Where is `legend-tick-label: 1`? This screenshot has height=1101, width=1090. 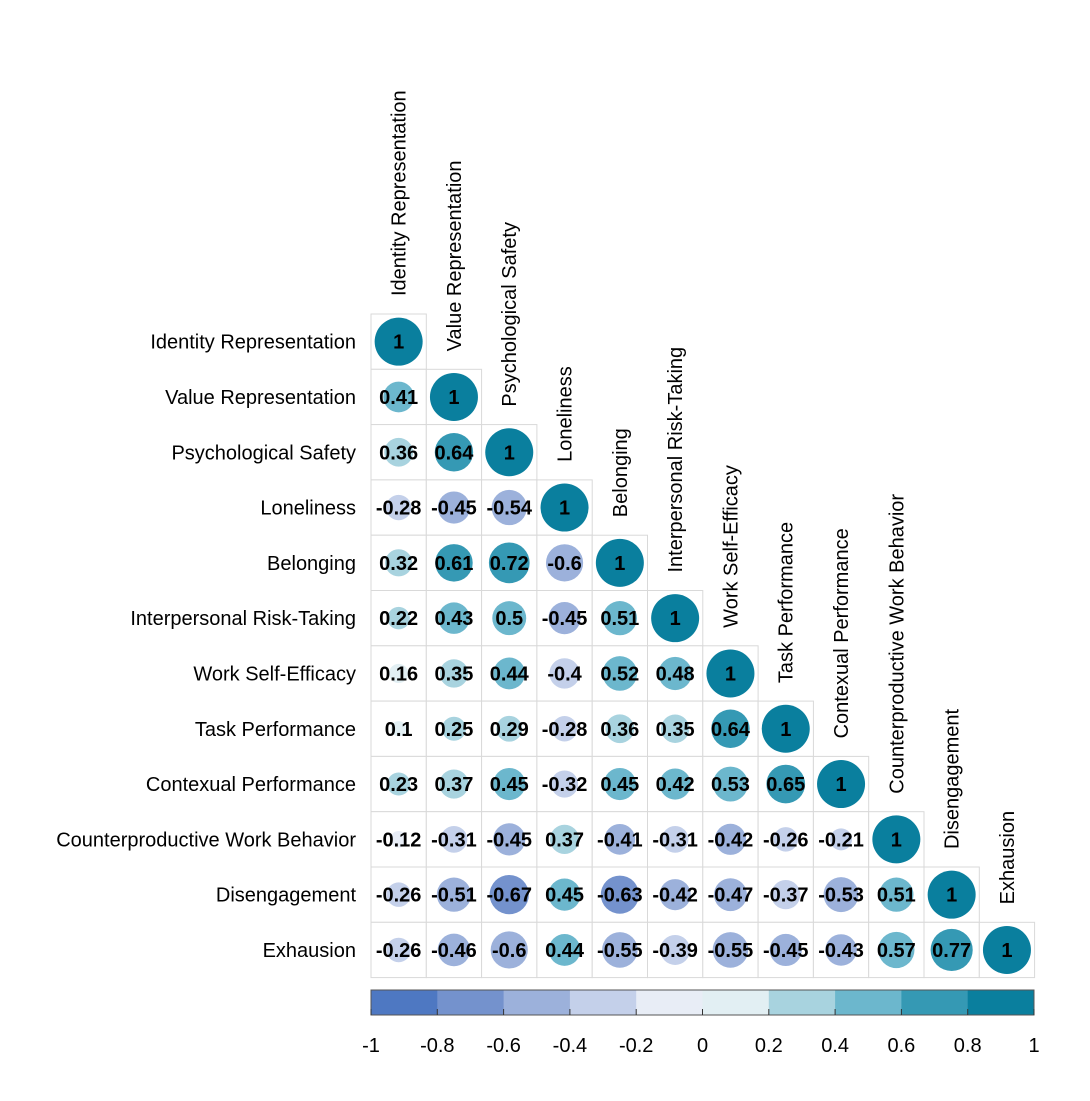
legend-tick-label: 1 is located at coordinates (1033, 1046).